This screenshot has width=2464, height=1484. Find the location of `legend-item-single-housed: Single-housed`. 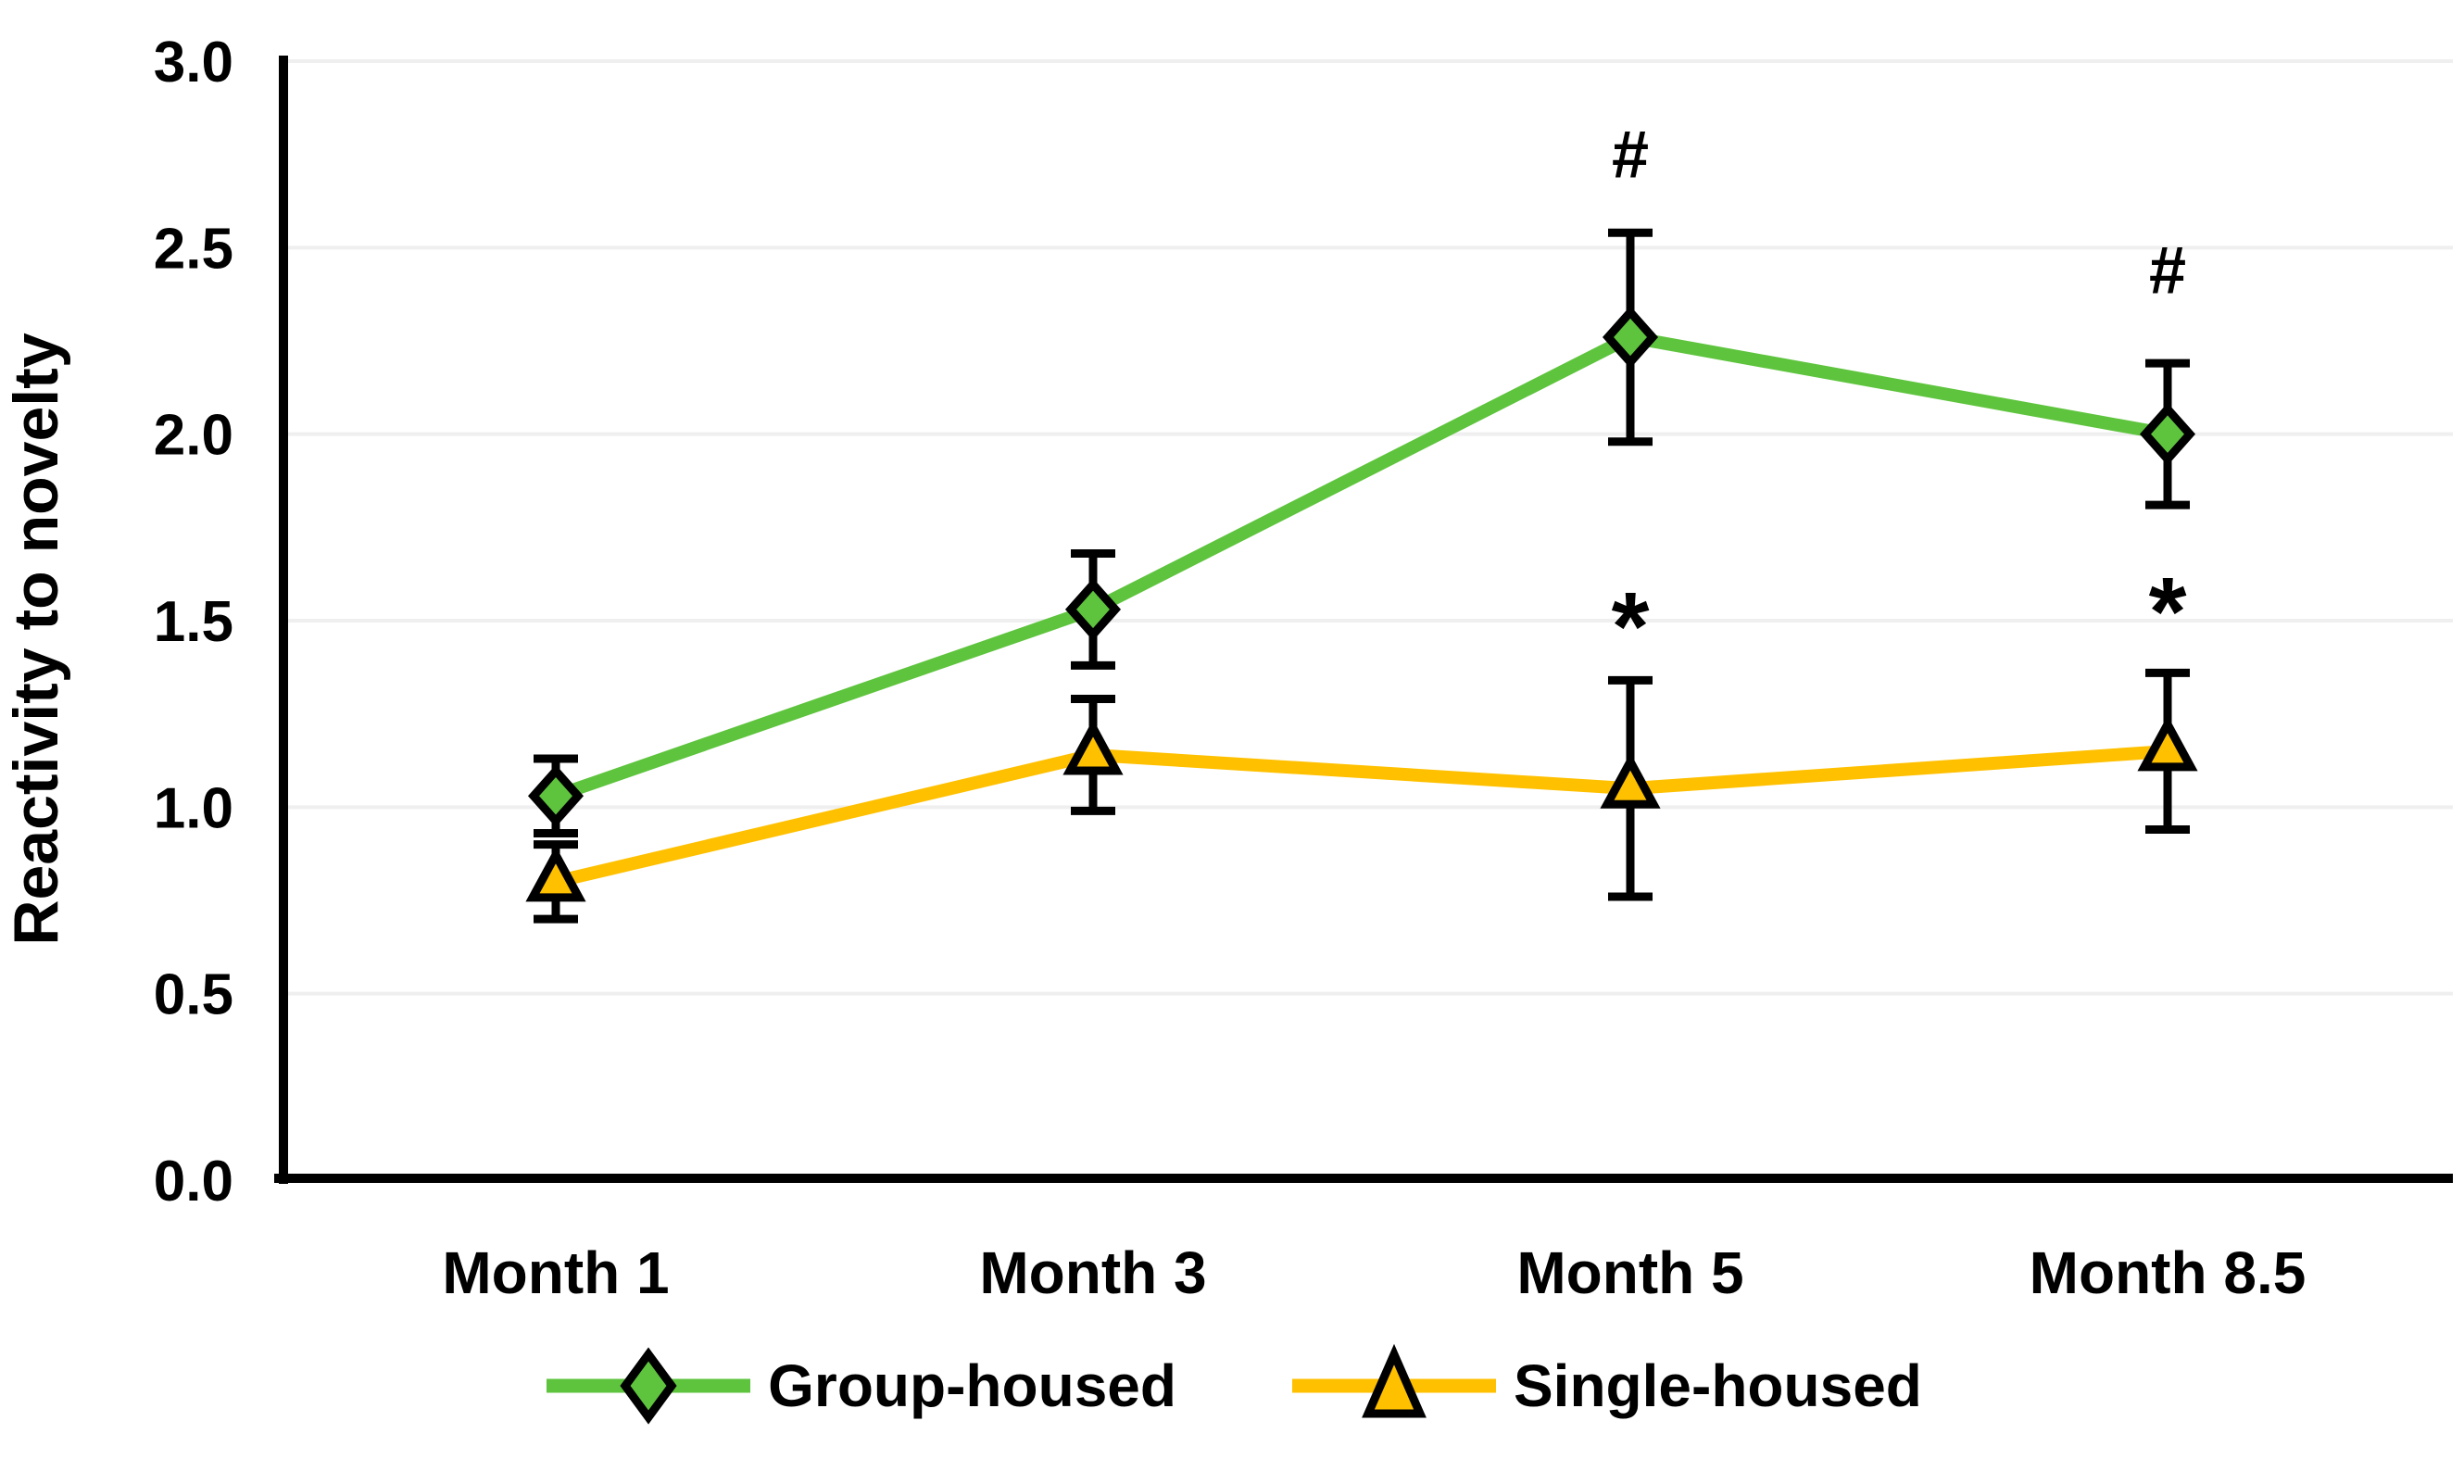

legend-item-single-housed: Single-housed is located at coordinates (1605, 1386).